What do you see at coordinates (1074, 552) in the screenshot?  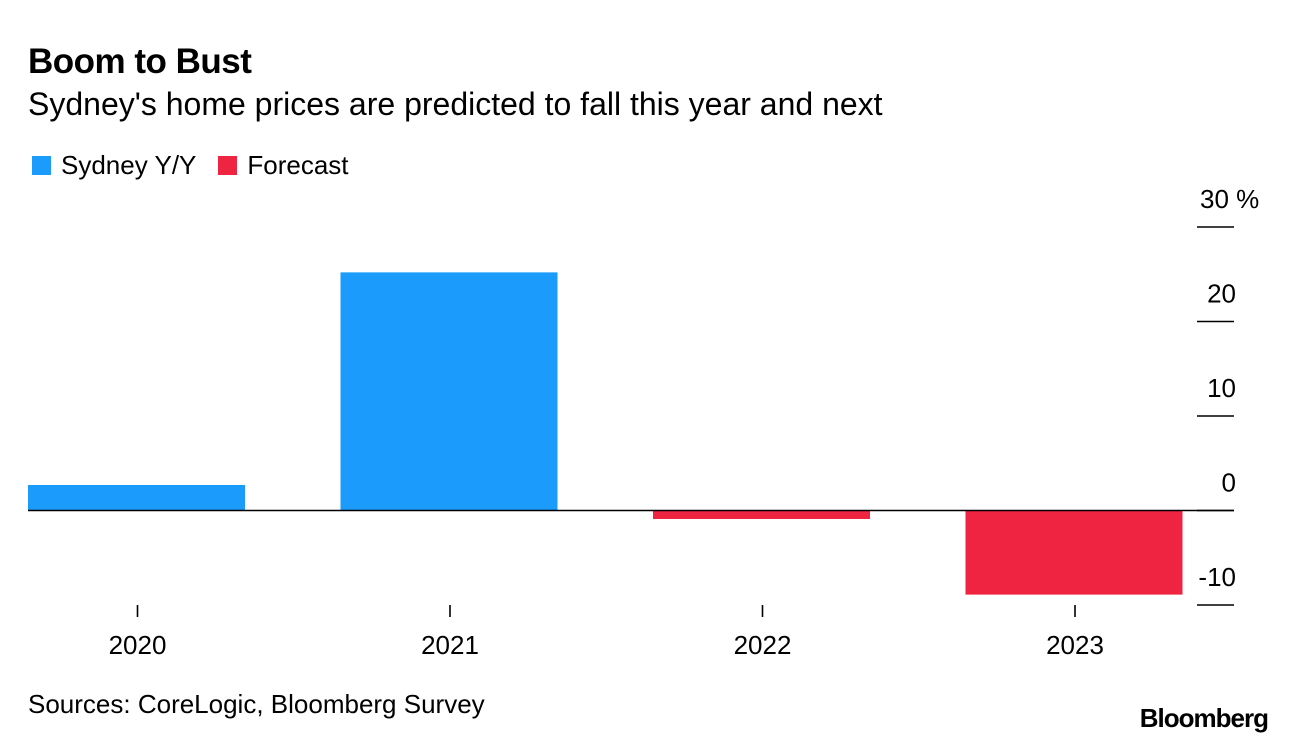 I see `bar-2023` at bounding box center [1074, 552].